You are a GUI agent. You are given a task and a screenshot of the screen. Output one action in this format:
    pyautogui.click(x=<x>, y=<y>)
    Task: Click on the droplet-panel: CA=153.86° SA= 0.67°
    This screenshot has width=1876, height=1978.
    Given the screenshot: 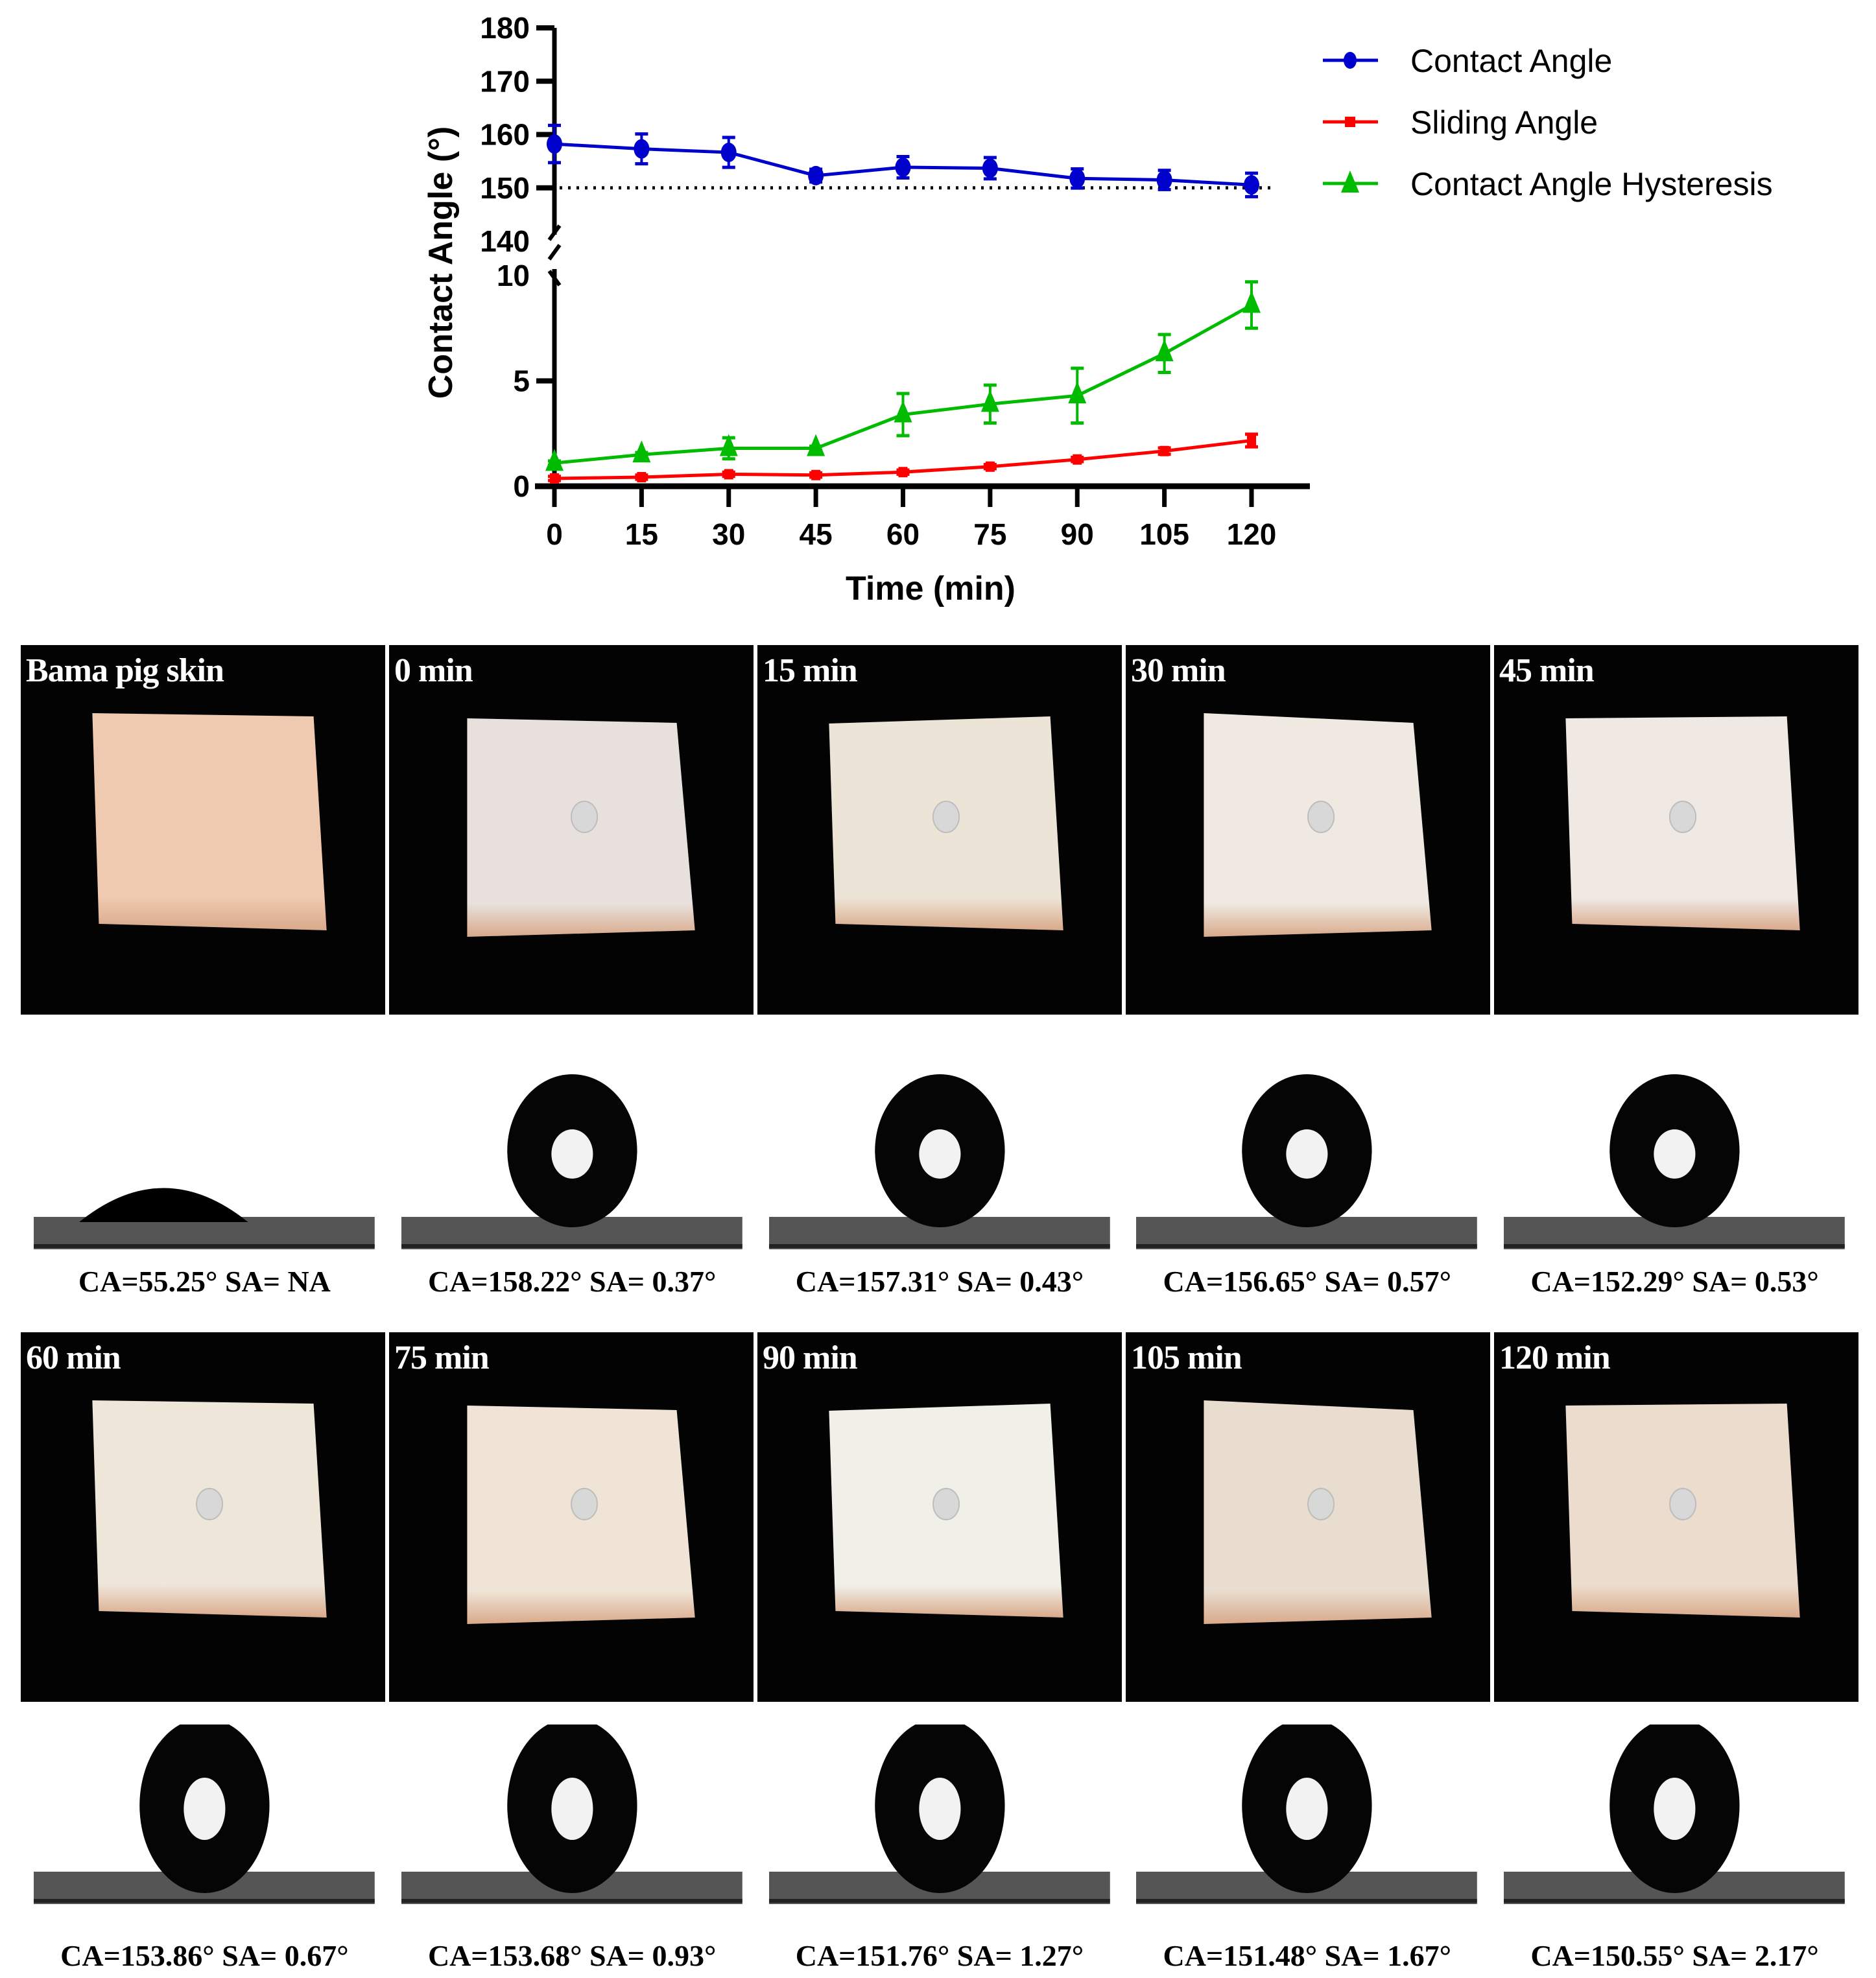 What is the action you would take?
    pyautogui.click(x=204, y=1848)
    